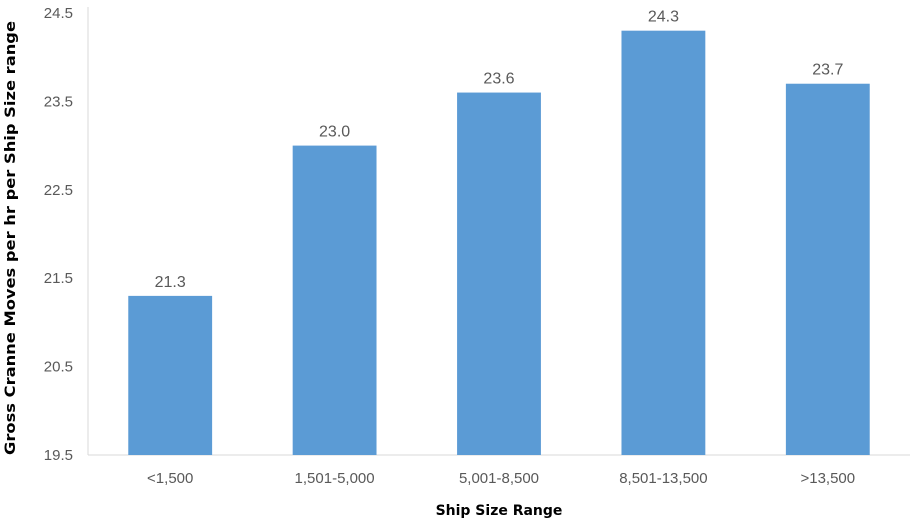 This screenshot has height=523, width=919. What do you see at coordinates (498, 79) in the screenshot?
I see `bar-value-label: 23.6` at bounding box center [498, 79].